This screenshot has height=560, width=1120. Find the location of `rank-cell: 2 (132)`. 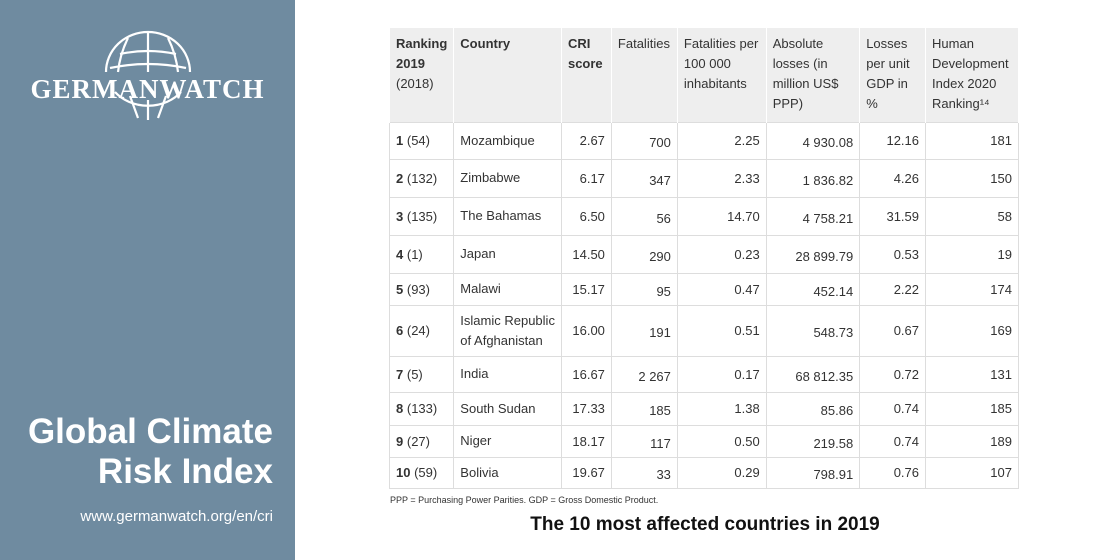

rank-cell: 2 (132) is located at coordinates (421, 178).